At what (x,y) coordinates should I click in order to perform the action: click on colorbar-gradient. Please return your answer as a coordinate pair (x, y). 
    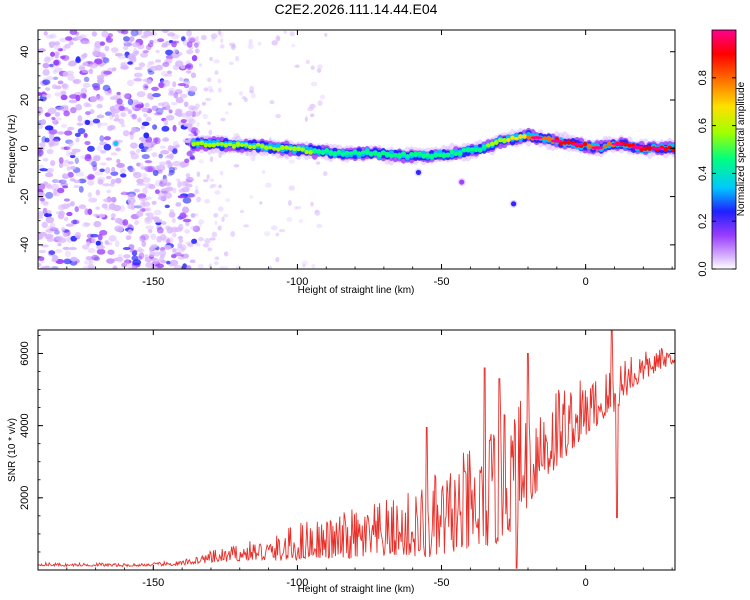
    Looking at the image, I should click on (724, 149).